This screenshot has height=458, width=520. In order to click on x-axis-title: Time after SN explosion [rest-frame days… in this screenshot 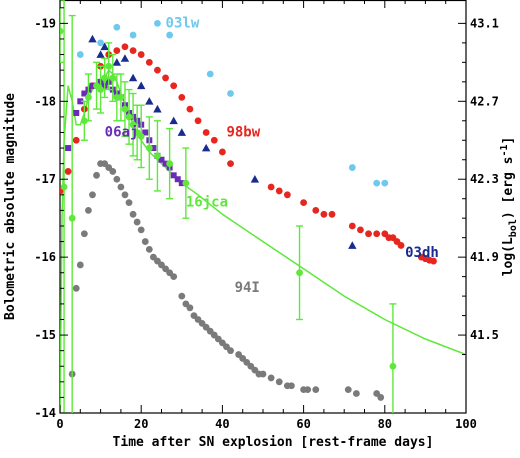, I will do `click(273, 442)`.